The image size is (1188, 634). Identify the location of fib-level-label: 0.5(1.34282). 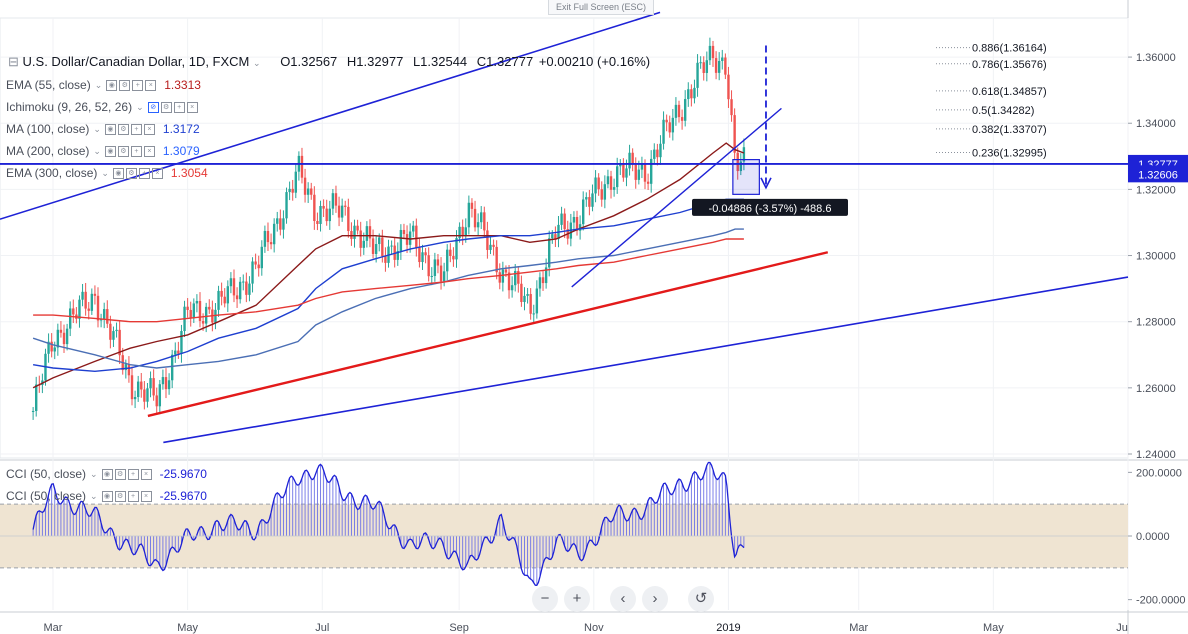
(1003, 111).